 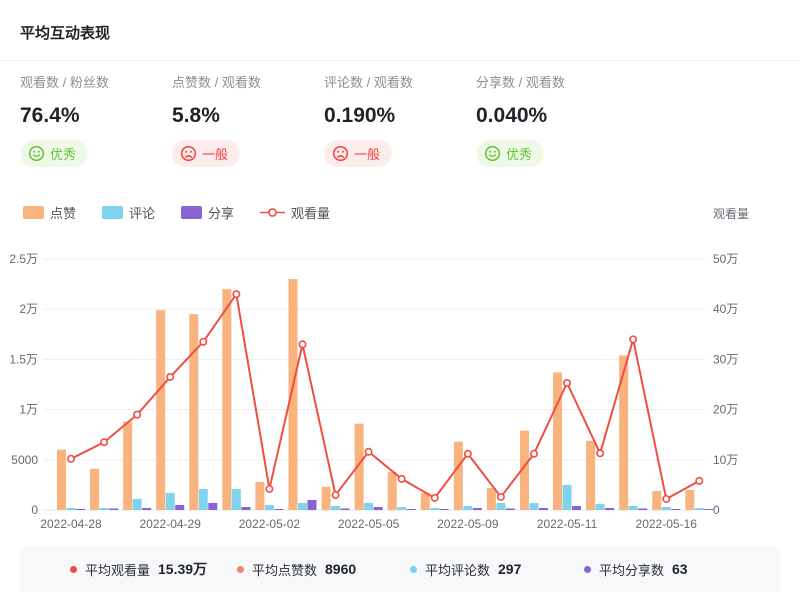 What do you see at coordinates (285, 570) in the screenshot?
I see `avg-label: 平均点赞数` at bounding box center [285, 570].